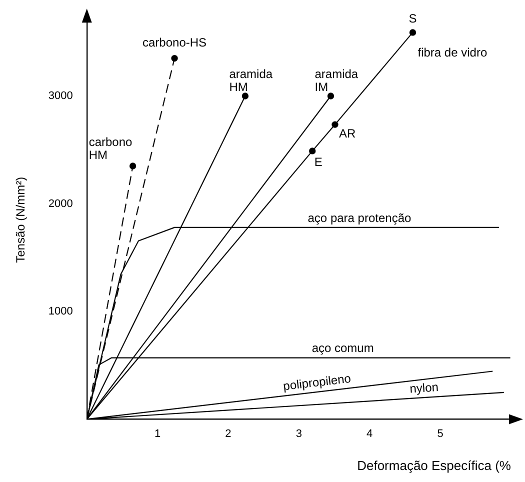  What do you see at coordinates (174, 42) in the screenshot?
I see `series-label: carbono-HS` at bounding box center [174, 42].